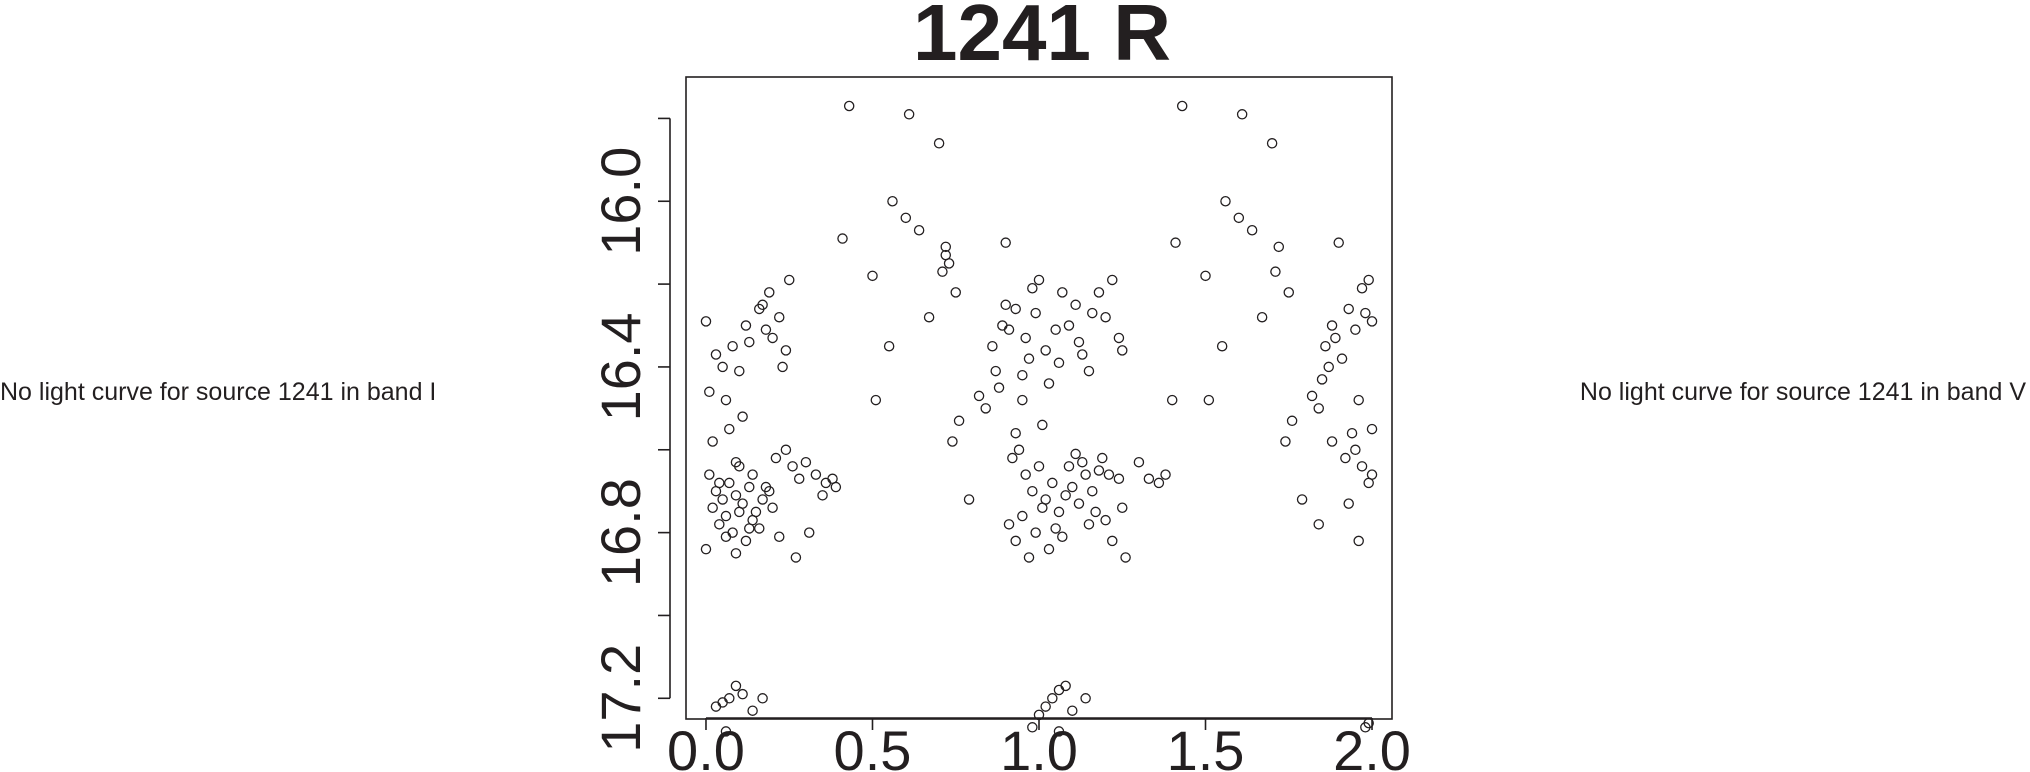  Describe the element at coordinates (620, 698) in the screenshot. I see `y-tick-label: 17.2` at that location.